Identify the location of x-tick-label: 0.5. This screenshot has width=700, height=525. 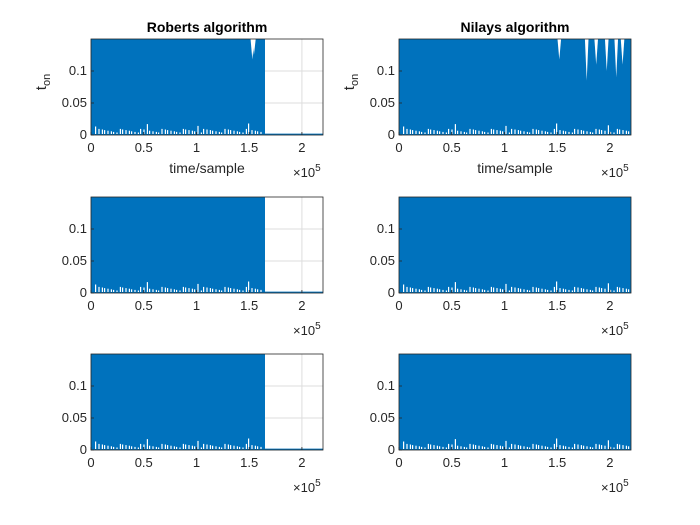
(452, 305).